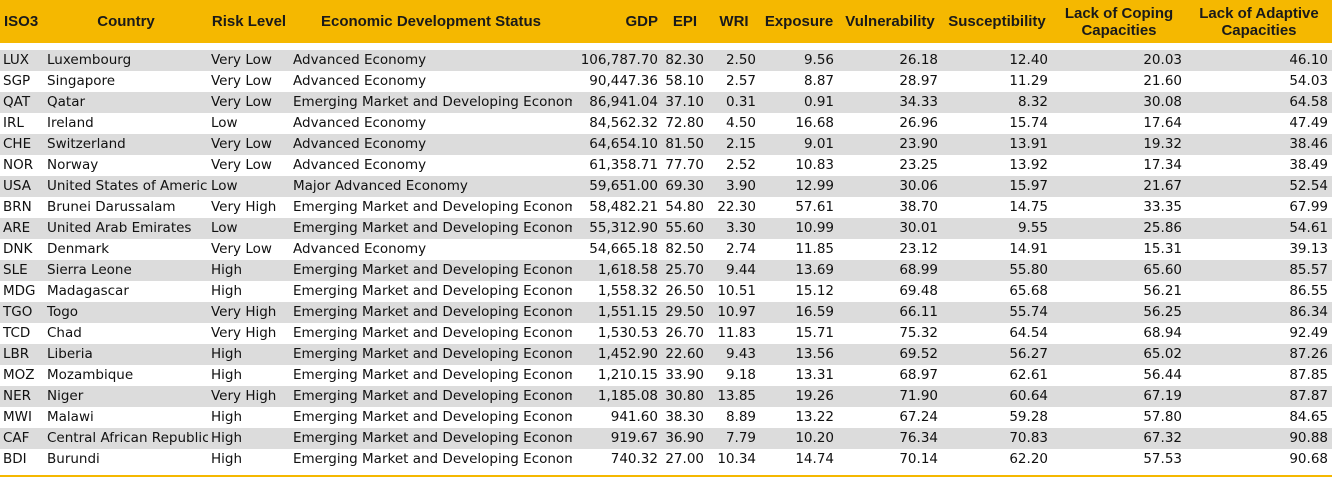 The width and height of the screenshot is (1332, 479). What do you see at coordinates (244, 312) in the screenshot?
I see `cell-risk-level: Very High` at bounding box center [244, 312].